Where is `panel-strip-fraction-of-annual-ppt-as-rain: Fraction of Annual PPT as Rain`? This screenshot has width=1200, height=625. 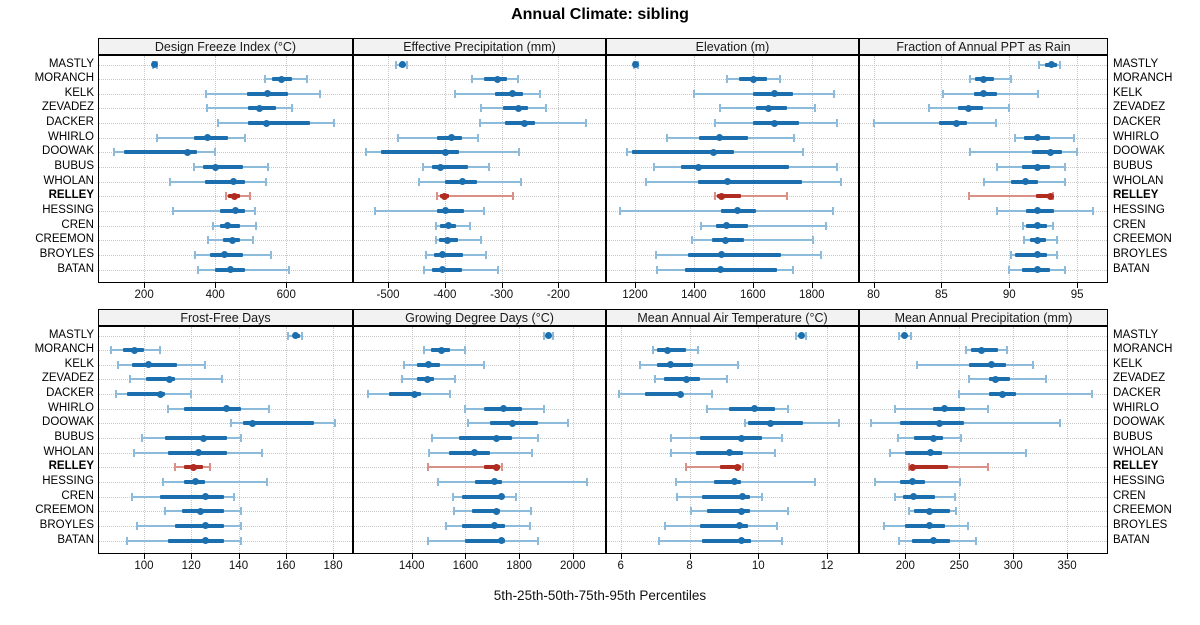
panel-strip-fraction-of-annual-ppt-as-rain: Fraction of Annual PPT as Rain is located at coordinates (983, 46).